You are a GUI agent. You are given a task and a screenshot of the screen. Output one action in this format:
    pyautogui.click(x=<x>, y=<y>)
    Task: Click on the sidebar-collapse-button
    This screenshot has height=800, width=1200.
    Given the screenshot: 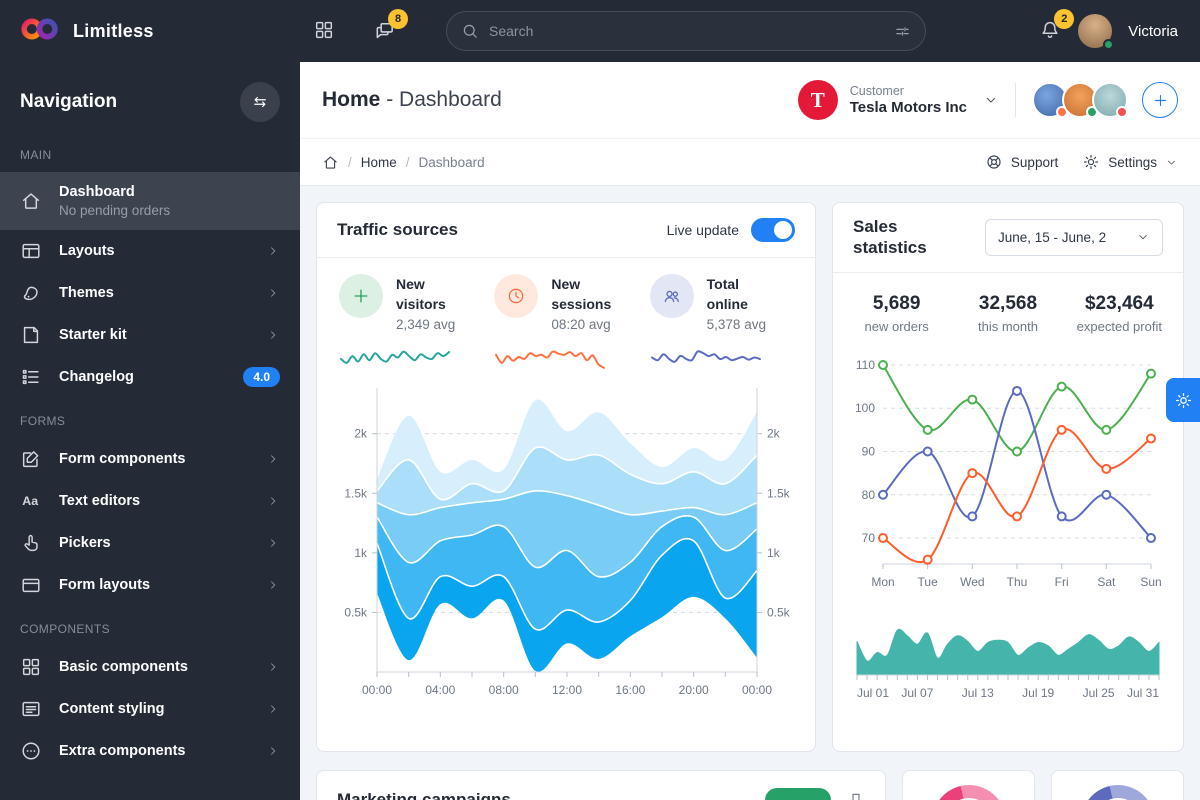 What is the action you would take?
    pyautogui.click(x=260, y=102)
    